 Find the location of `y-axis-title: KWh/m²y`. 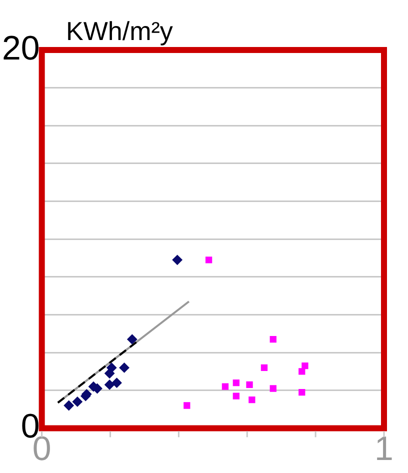

y-axis-title: KWh/m²y is located at coordinates (119, 31).